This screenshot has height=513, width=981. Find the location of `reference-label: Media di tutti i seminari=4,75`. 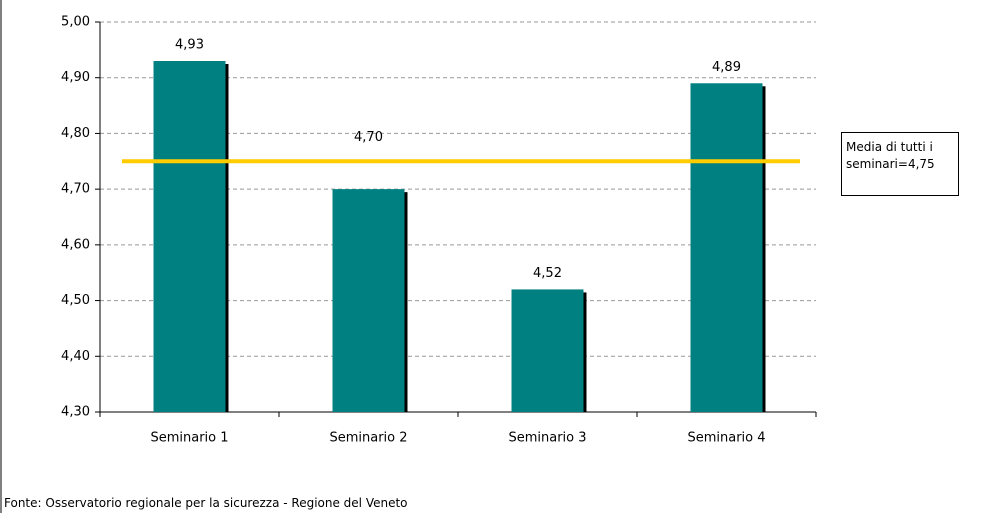

reference-label: Media di tutti i seminari=4,75 is located at coordinates (900, 164).